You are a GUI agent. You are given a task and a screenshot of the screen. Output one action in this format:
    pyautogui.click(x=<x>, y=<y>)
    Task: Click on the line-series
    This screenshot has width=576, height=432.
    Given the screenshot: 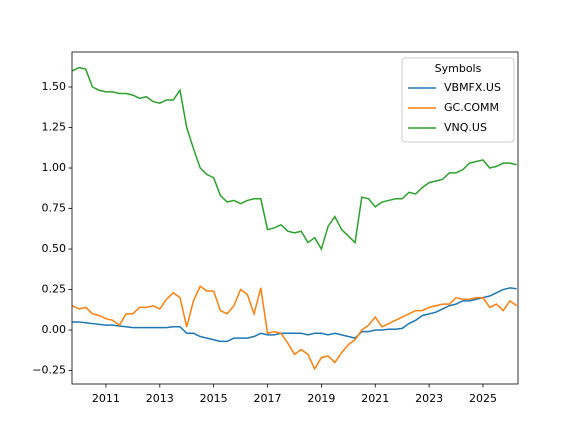 What is the action you would take?
    pyautogui.click(x=294, y=315)
    